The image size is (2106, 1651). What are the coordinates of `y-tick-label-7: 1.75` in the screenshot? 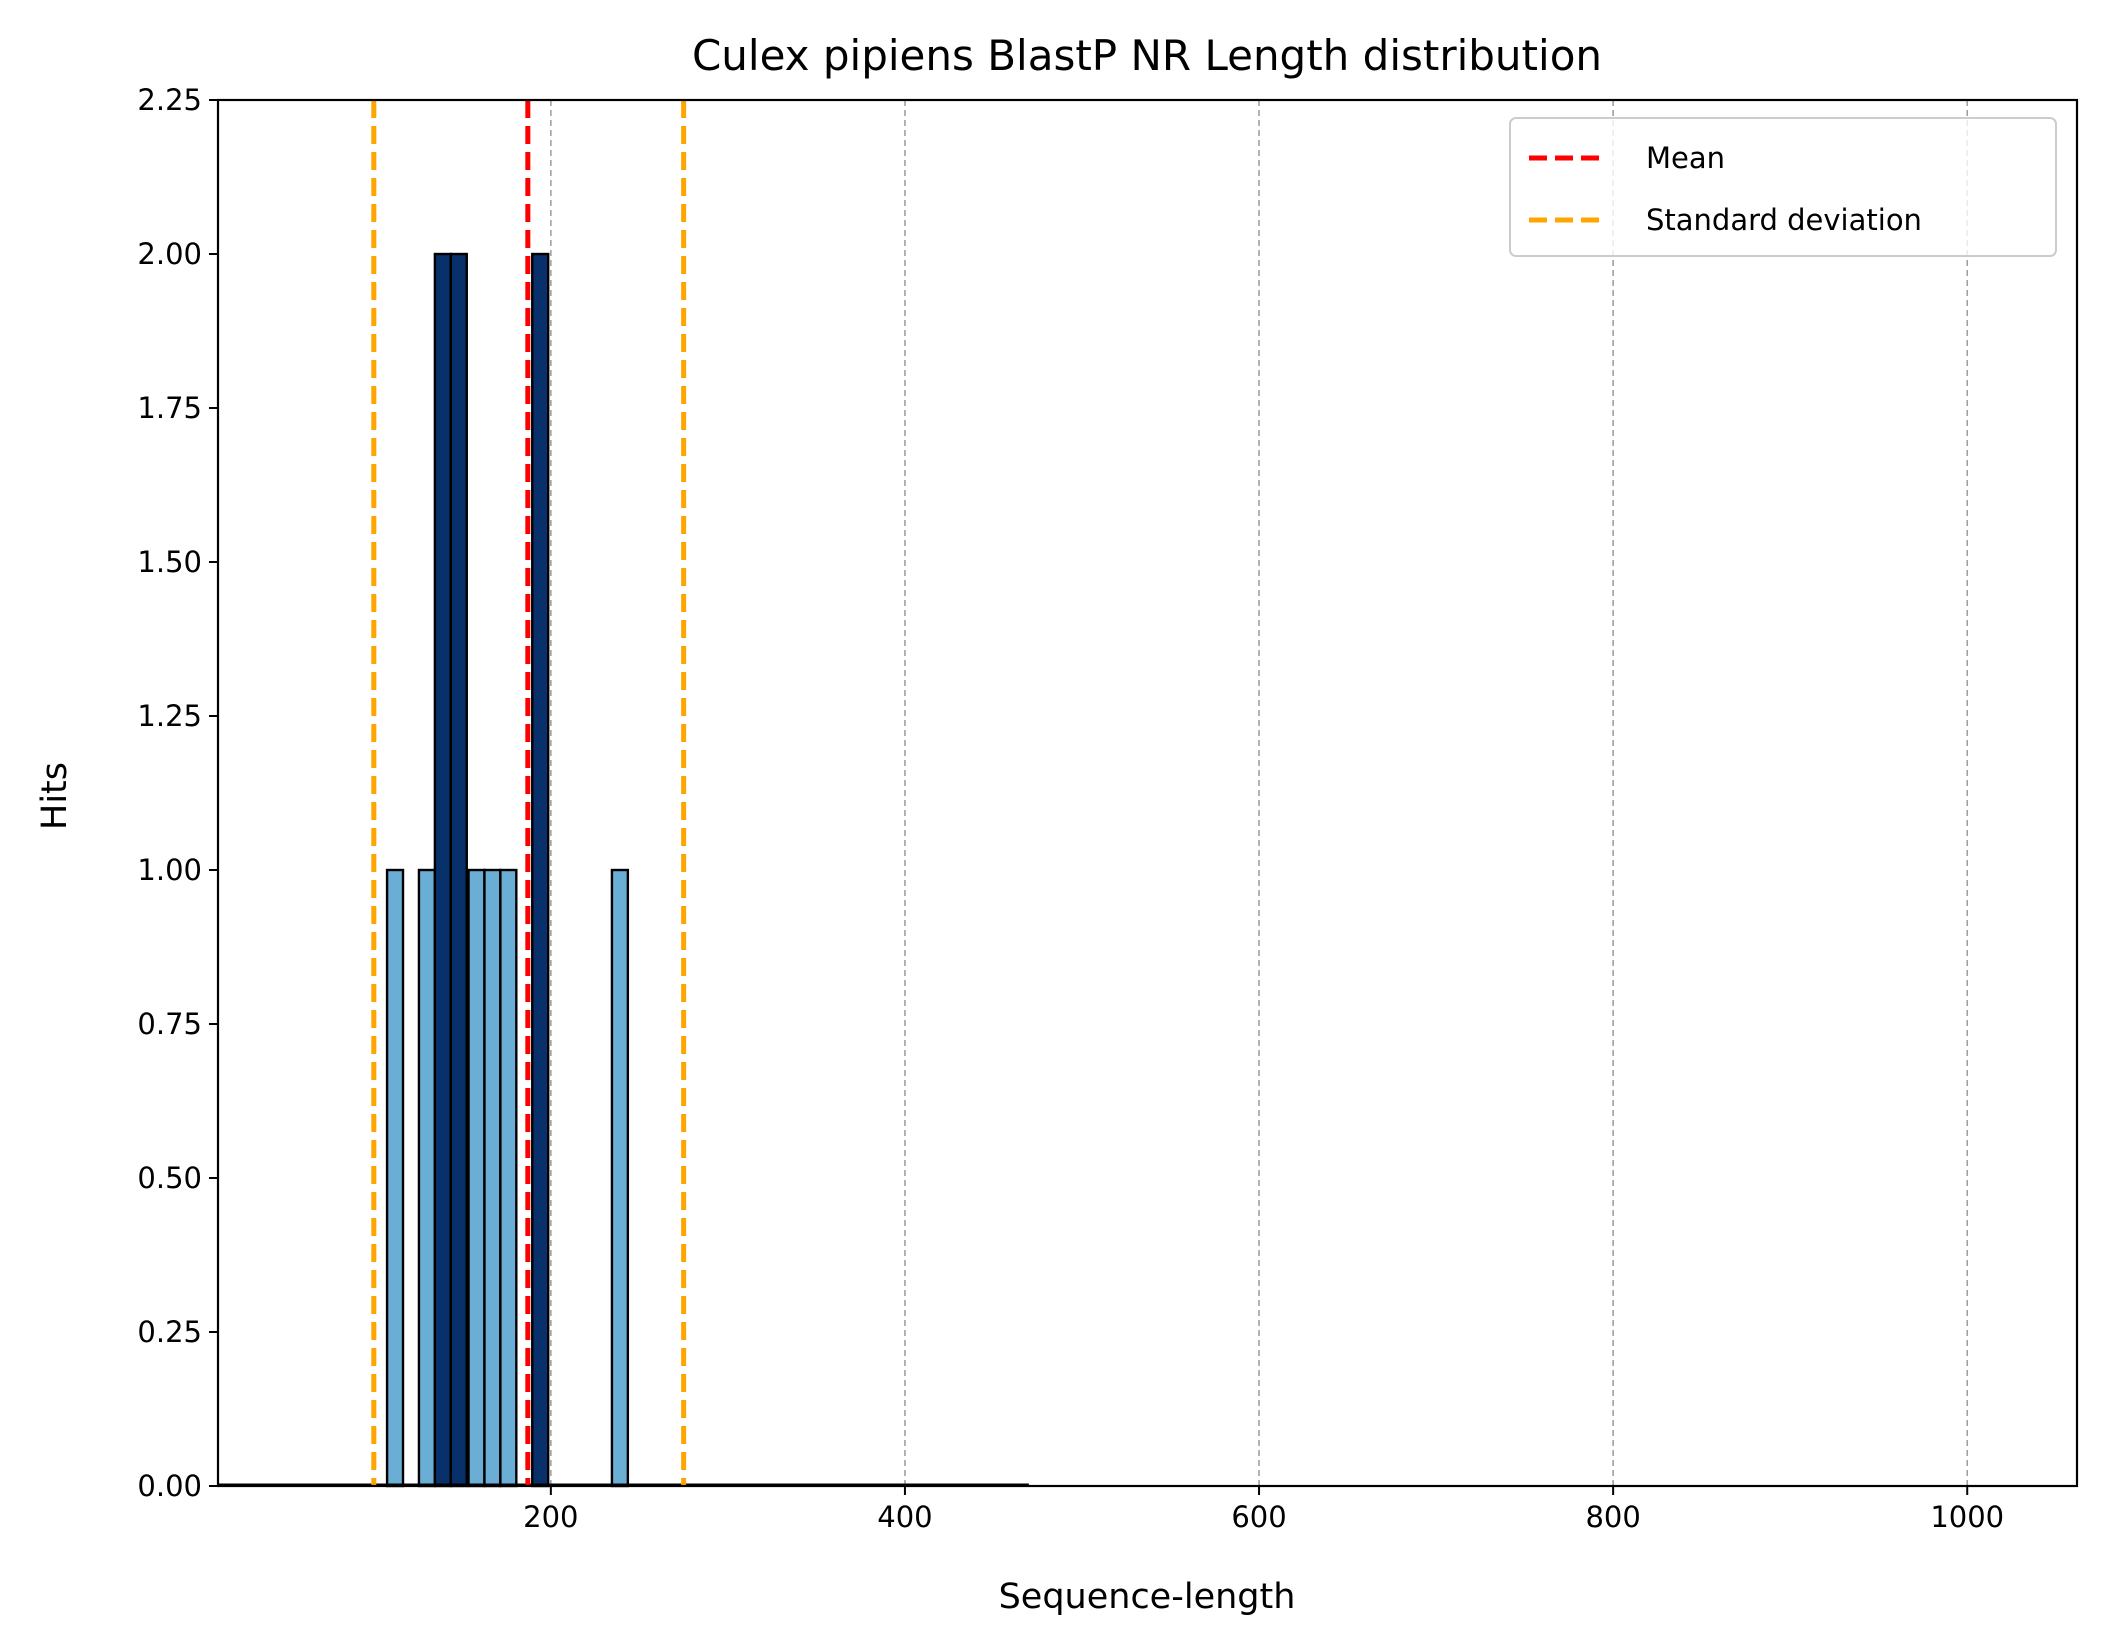 It's located at (169, 408).